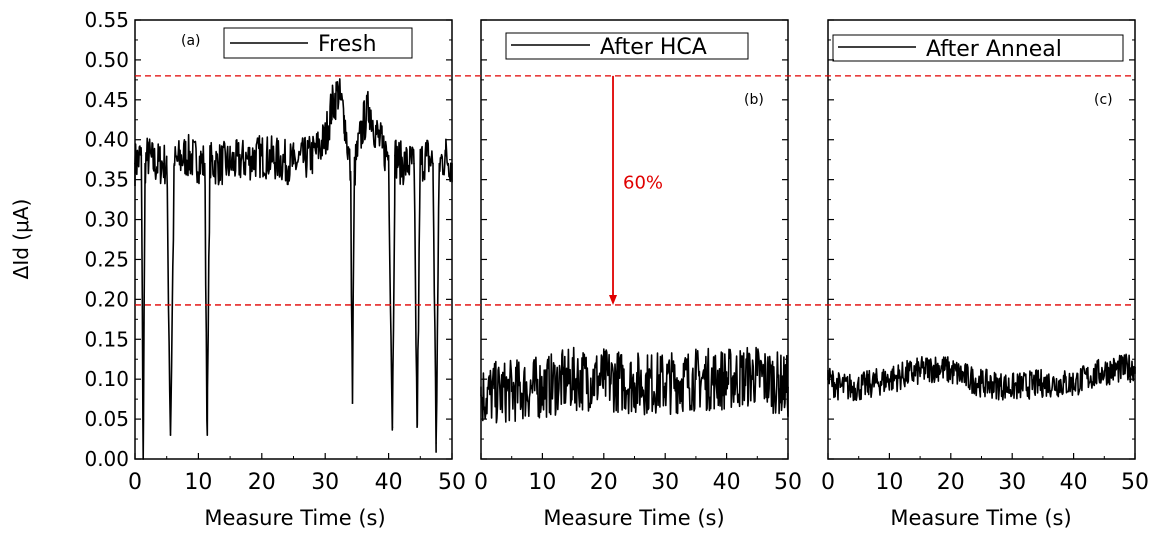 Image resolution: width=1157 pixels, height=535 pixels. What do you see at coordinates (106, 180) in the screenshot?
I see `y-tick-label: 0.35` at bounding box center [106, 180].